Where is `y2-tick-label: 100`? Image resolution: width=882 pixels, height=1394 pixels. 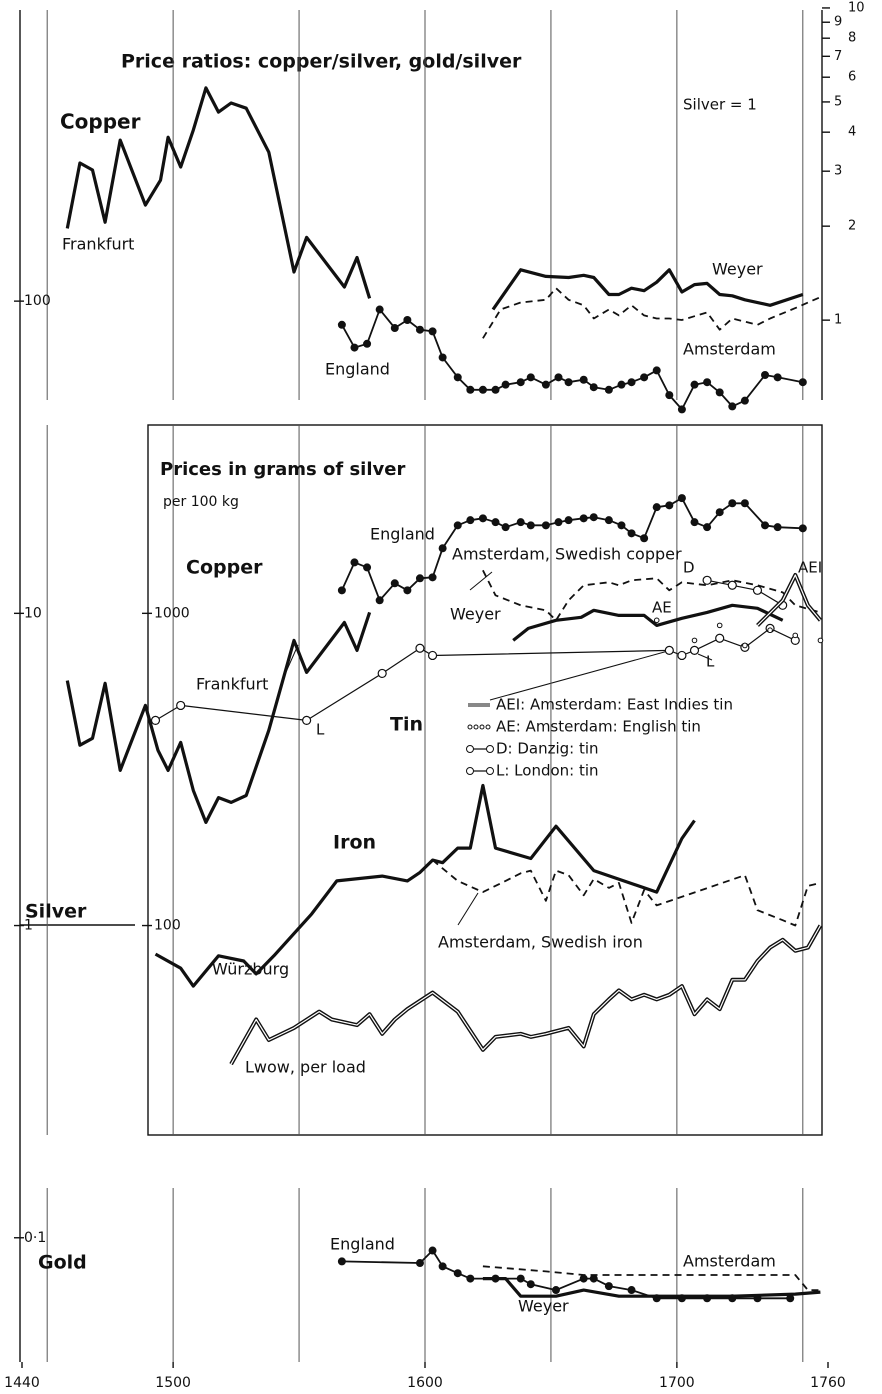
y2-tick-label: 100 is located at coordinates (167, 926).